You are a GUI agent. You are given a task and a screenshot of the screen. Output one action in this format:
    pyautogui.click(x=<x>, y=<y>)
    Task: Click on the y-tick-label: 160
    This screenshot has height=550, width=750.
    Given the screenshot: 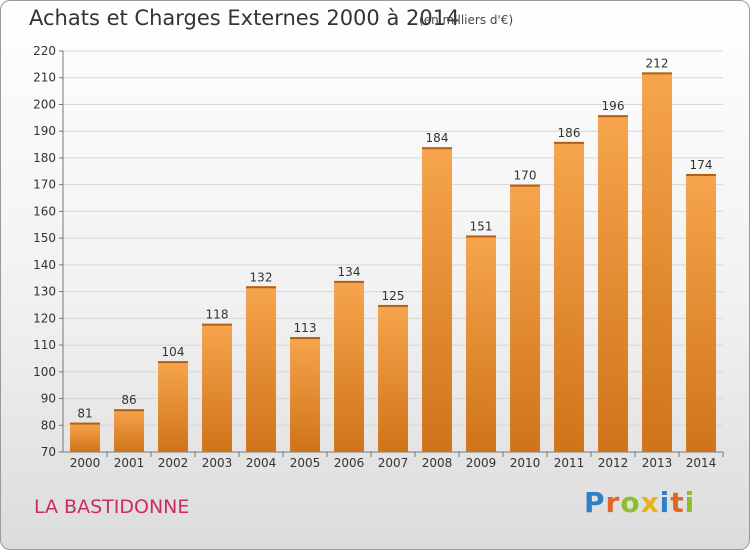 What is the action you would take?
    pyautogui.click(x=44, y=211)
    